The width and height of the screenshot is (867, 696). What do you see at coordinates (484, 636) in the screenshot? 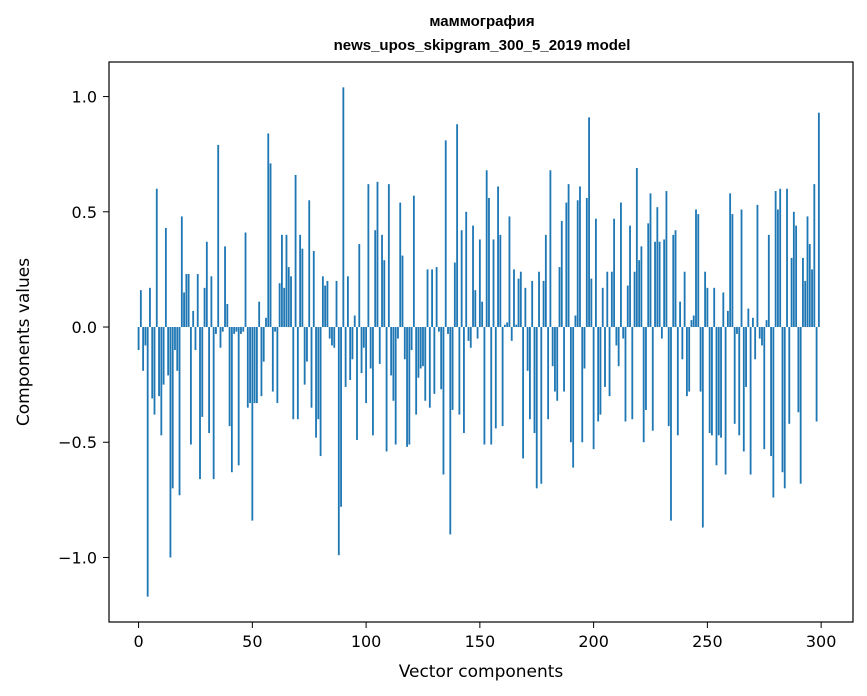
I see `x-axis-ticks: 0 50 100 150 200 250 300` at bounding box center [484, 636].